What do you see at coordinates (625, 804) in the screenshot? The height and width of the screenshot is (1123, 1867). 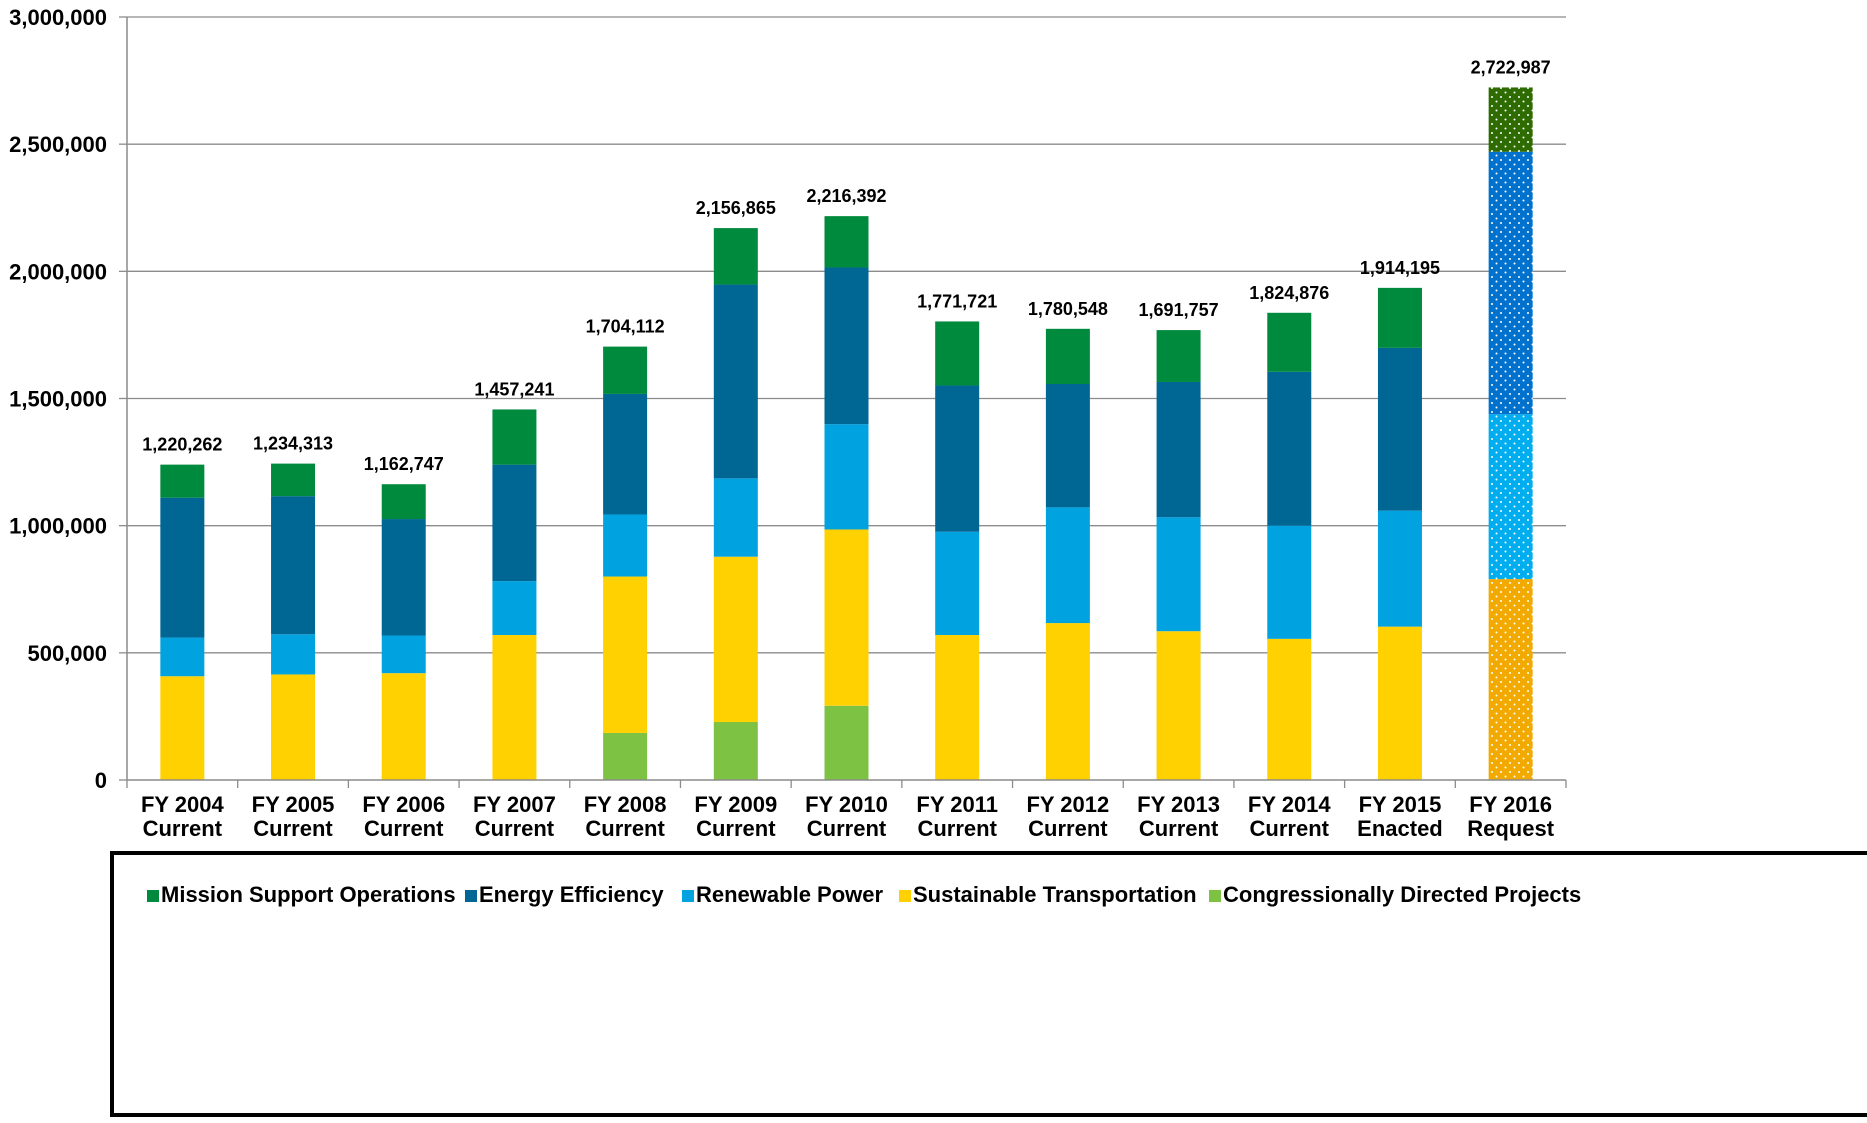 I see `x-category-label: FY 2008` at bounding box center [625, 804].